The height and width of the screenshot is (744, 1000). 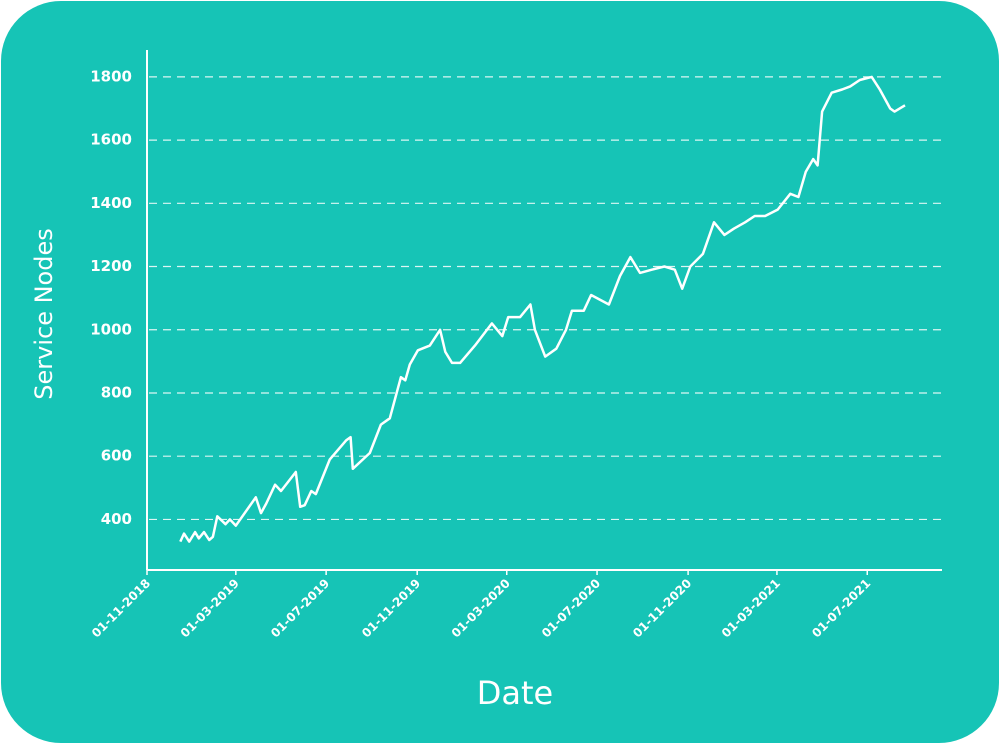 What do you see at coordinates (111, 76) in the screenshot?
I see `y-tick-label: 1800` at bounding box center [111, 76].